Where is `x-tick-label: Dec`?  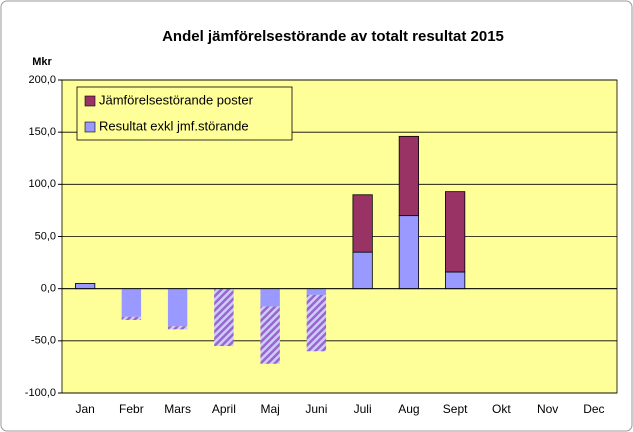 x-tick-label: Dec is located at coordinates (593, 409).